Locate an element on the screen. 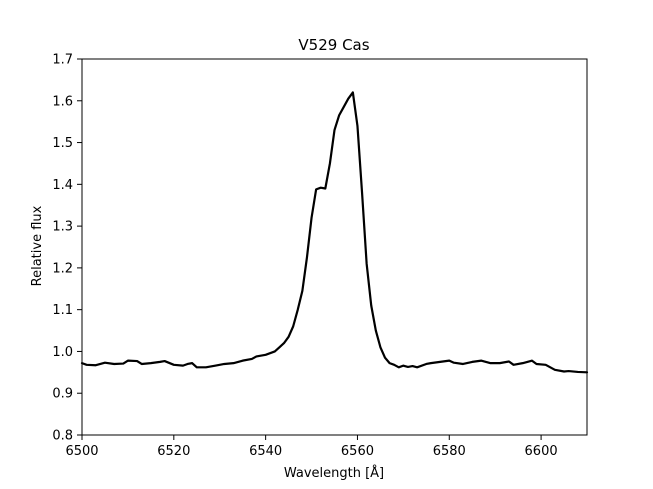 The height and width of the screenshot is (489, 653). y-tick-label: 1.6 is located at coordinates (62, 101).